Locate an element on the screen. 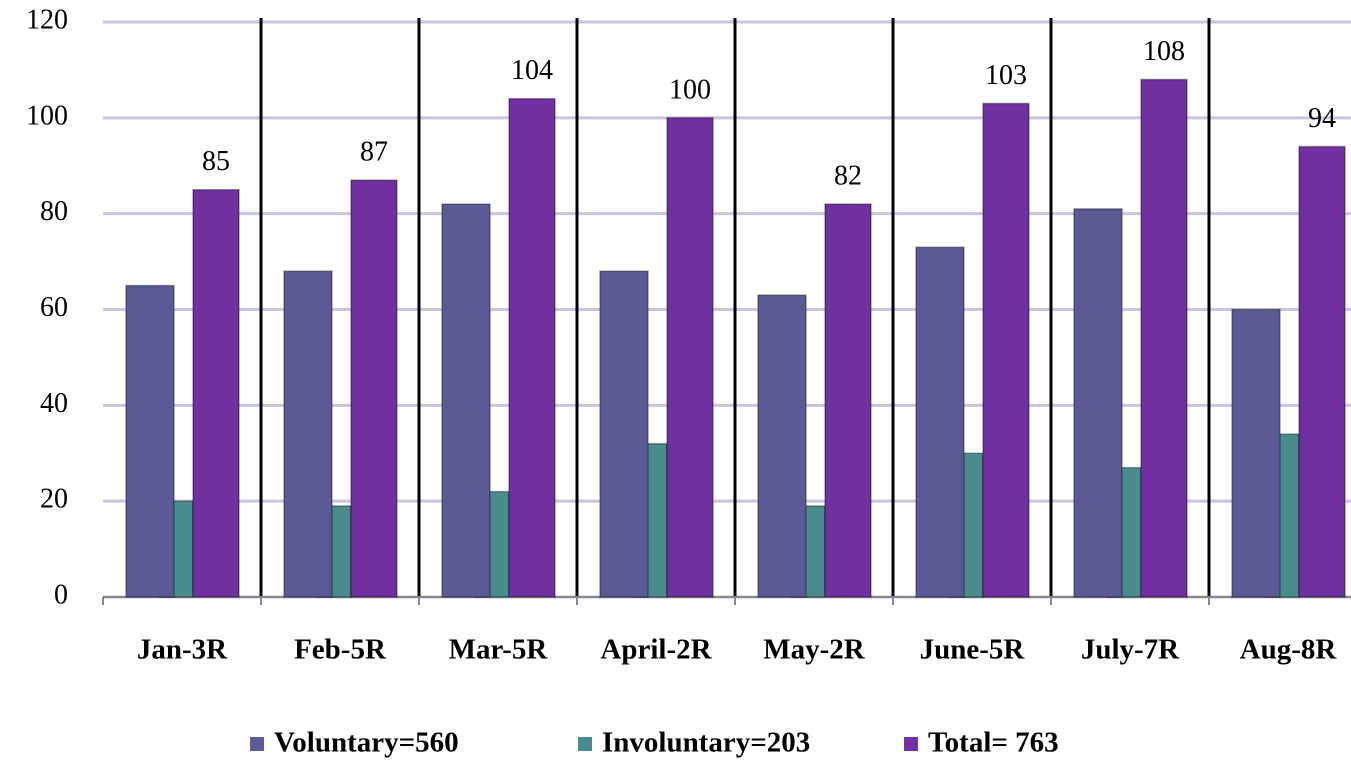  y-tick-label: 20 is located at coordinates (54, 499).